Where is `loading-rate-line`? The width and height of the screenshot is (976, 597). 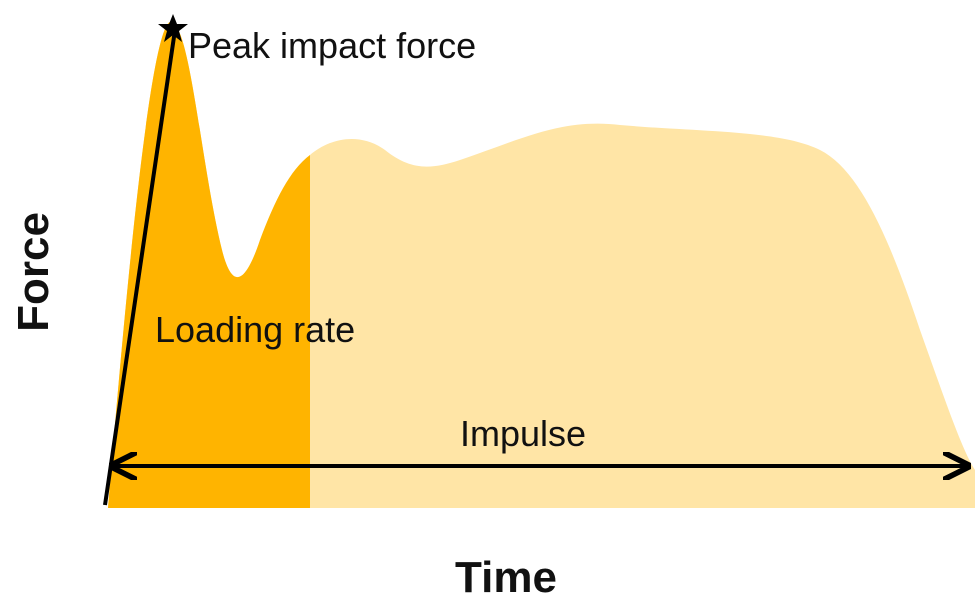
loading-rate-line is located at coordinates (140, 267).